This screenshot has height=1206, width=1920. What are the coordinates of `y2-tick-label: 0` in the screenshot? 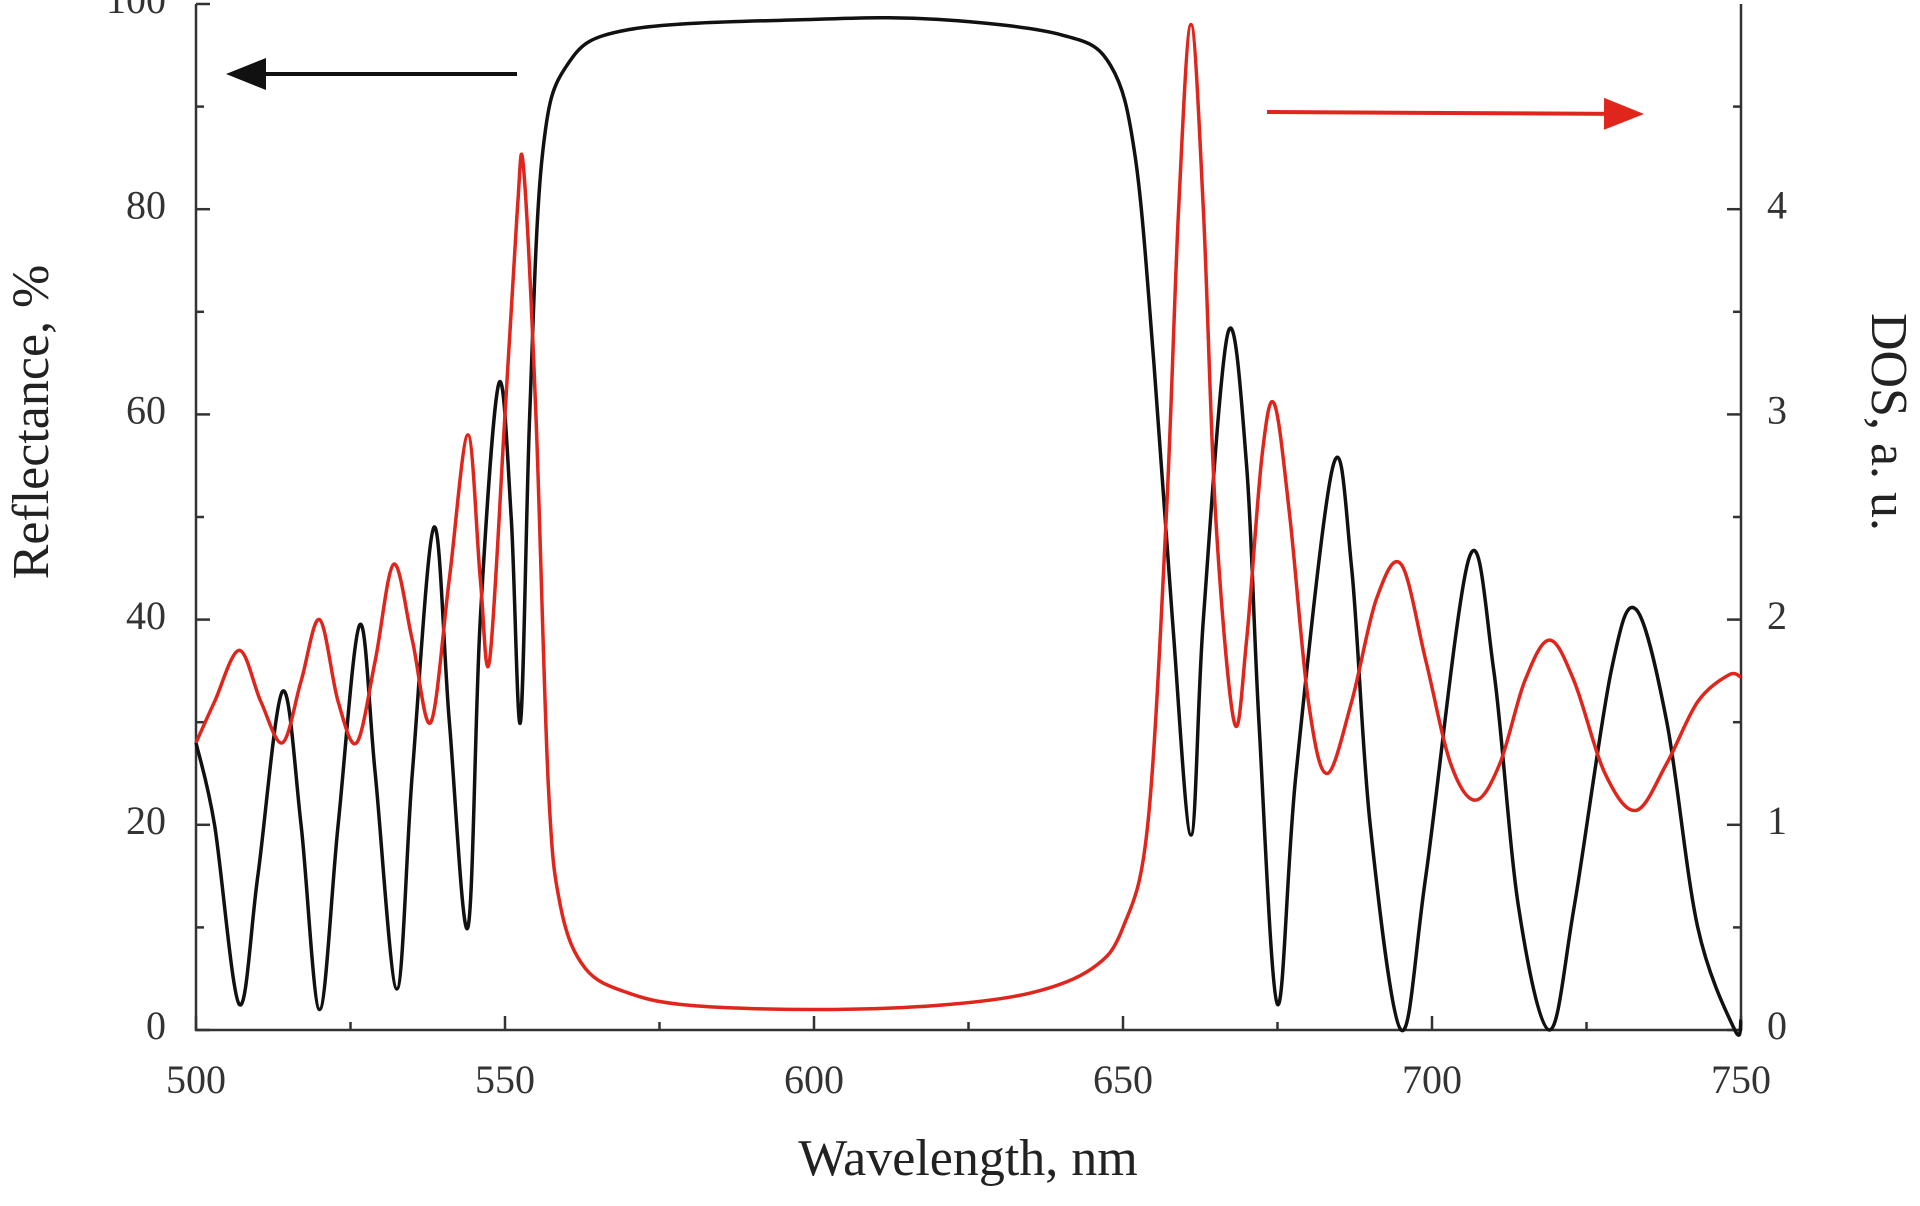 It's located at (1777, 1025).